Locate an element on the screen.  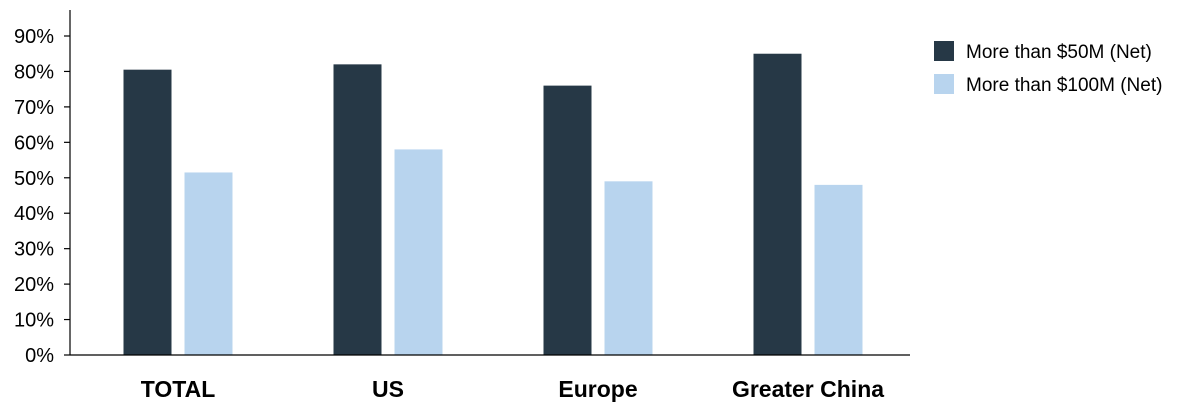
y-ticks-group: 0% 10% 20% 30% 40% 50% 60% 70% 80% 90% is located at coordinates (42, 196).